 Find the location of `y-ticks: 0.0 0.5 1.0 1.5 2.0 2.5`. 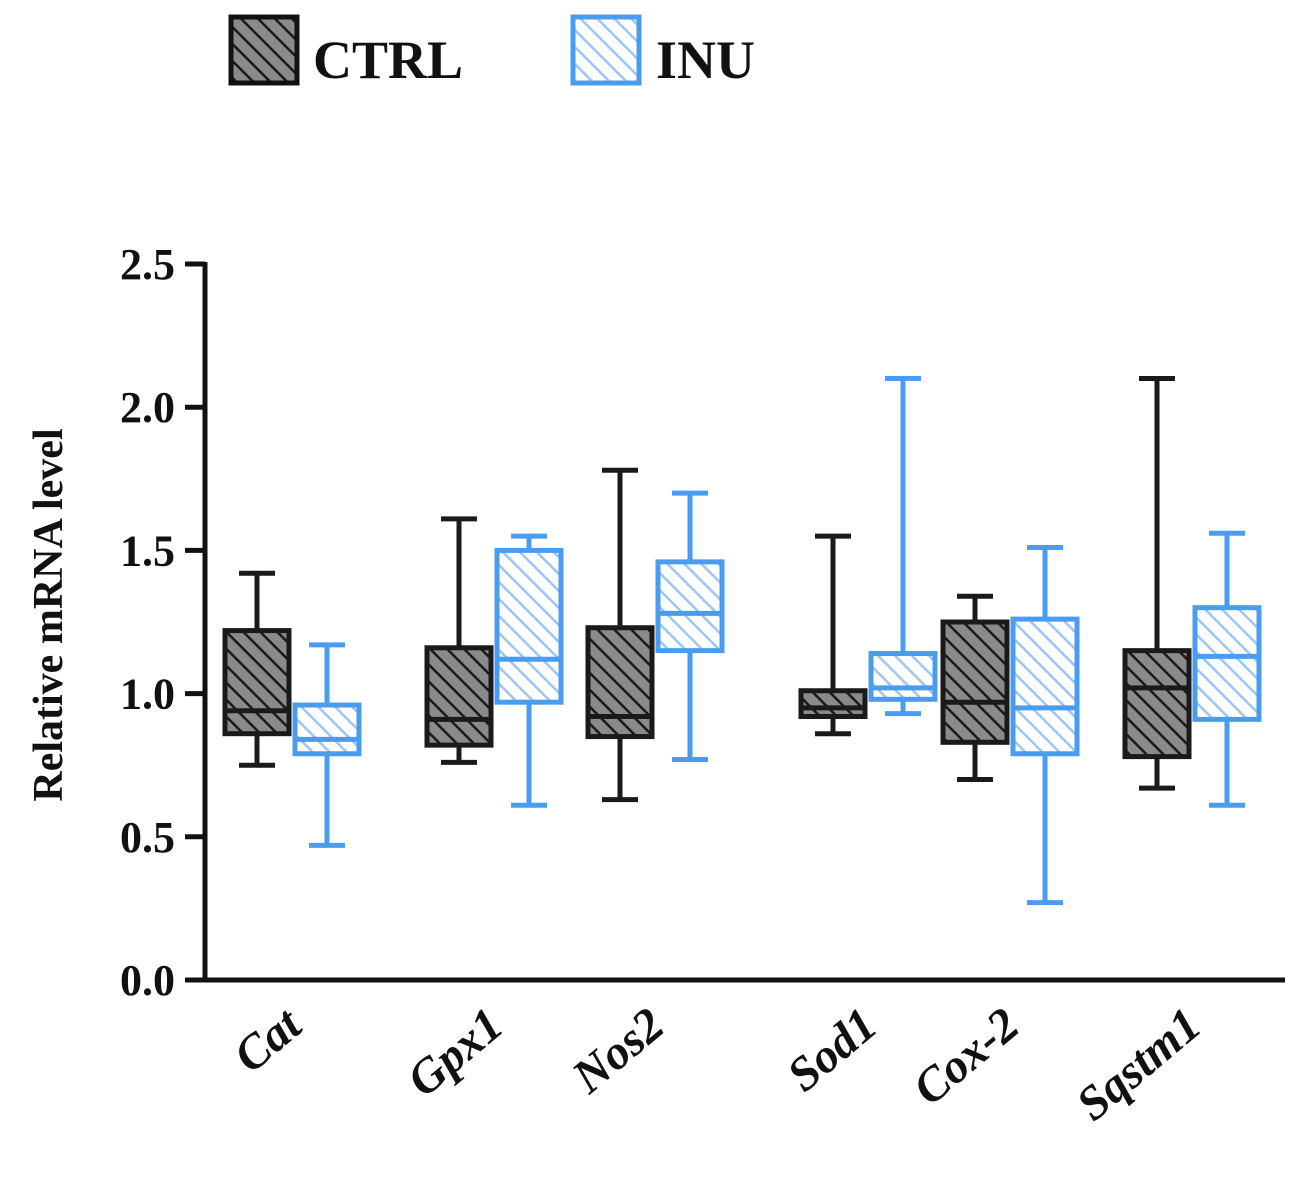

y-ticks: 0.0 0.5 1.0 1.5 2.0 2.5 is located at coordinates (162, 622).